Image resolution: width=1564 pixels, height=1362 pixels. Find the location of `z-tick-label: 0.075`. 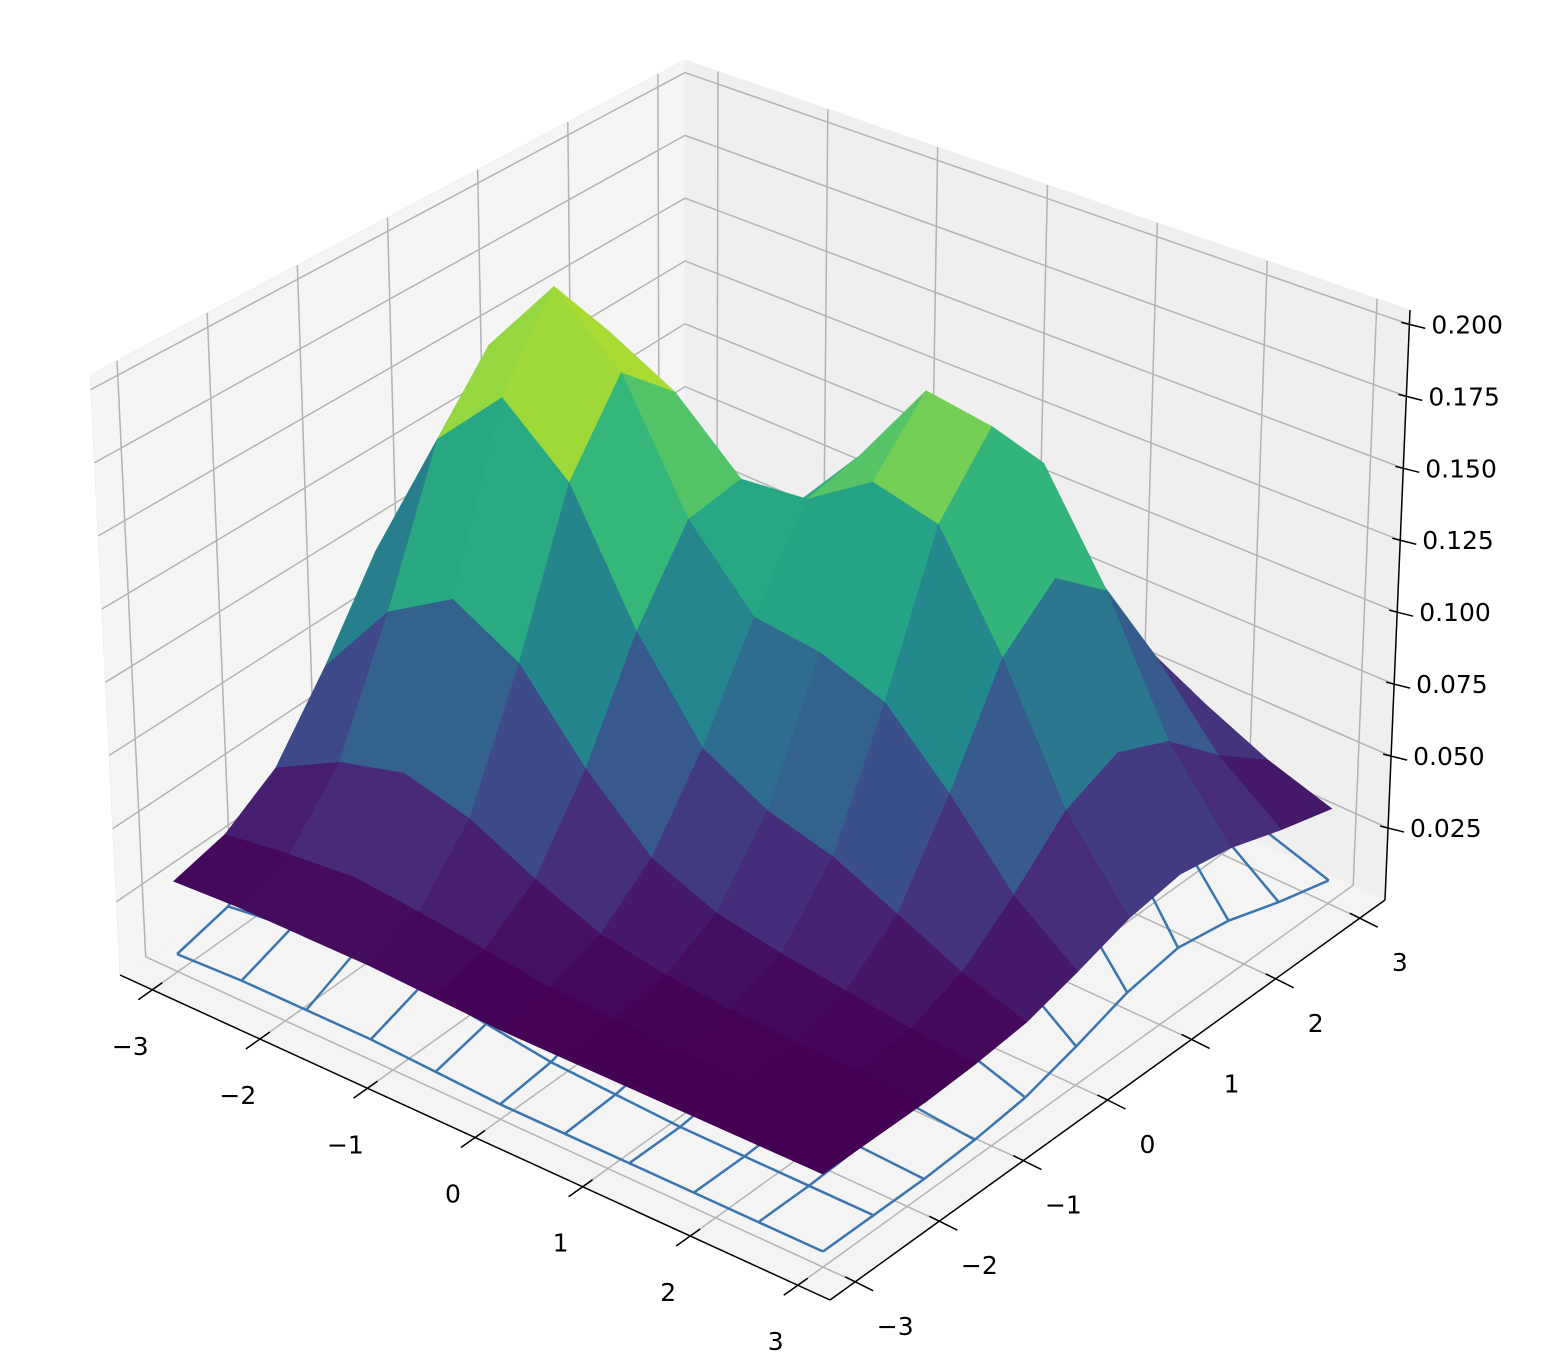

z-tick-label: 0.075 is located at coordinates (1452, 684).